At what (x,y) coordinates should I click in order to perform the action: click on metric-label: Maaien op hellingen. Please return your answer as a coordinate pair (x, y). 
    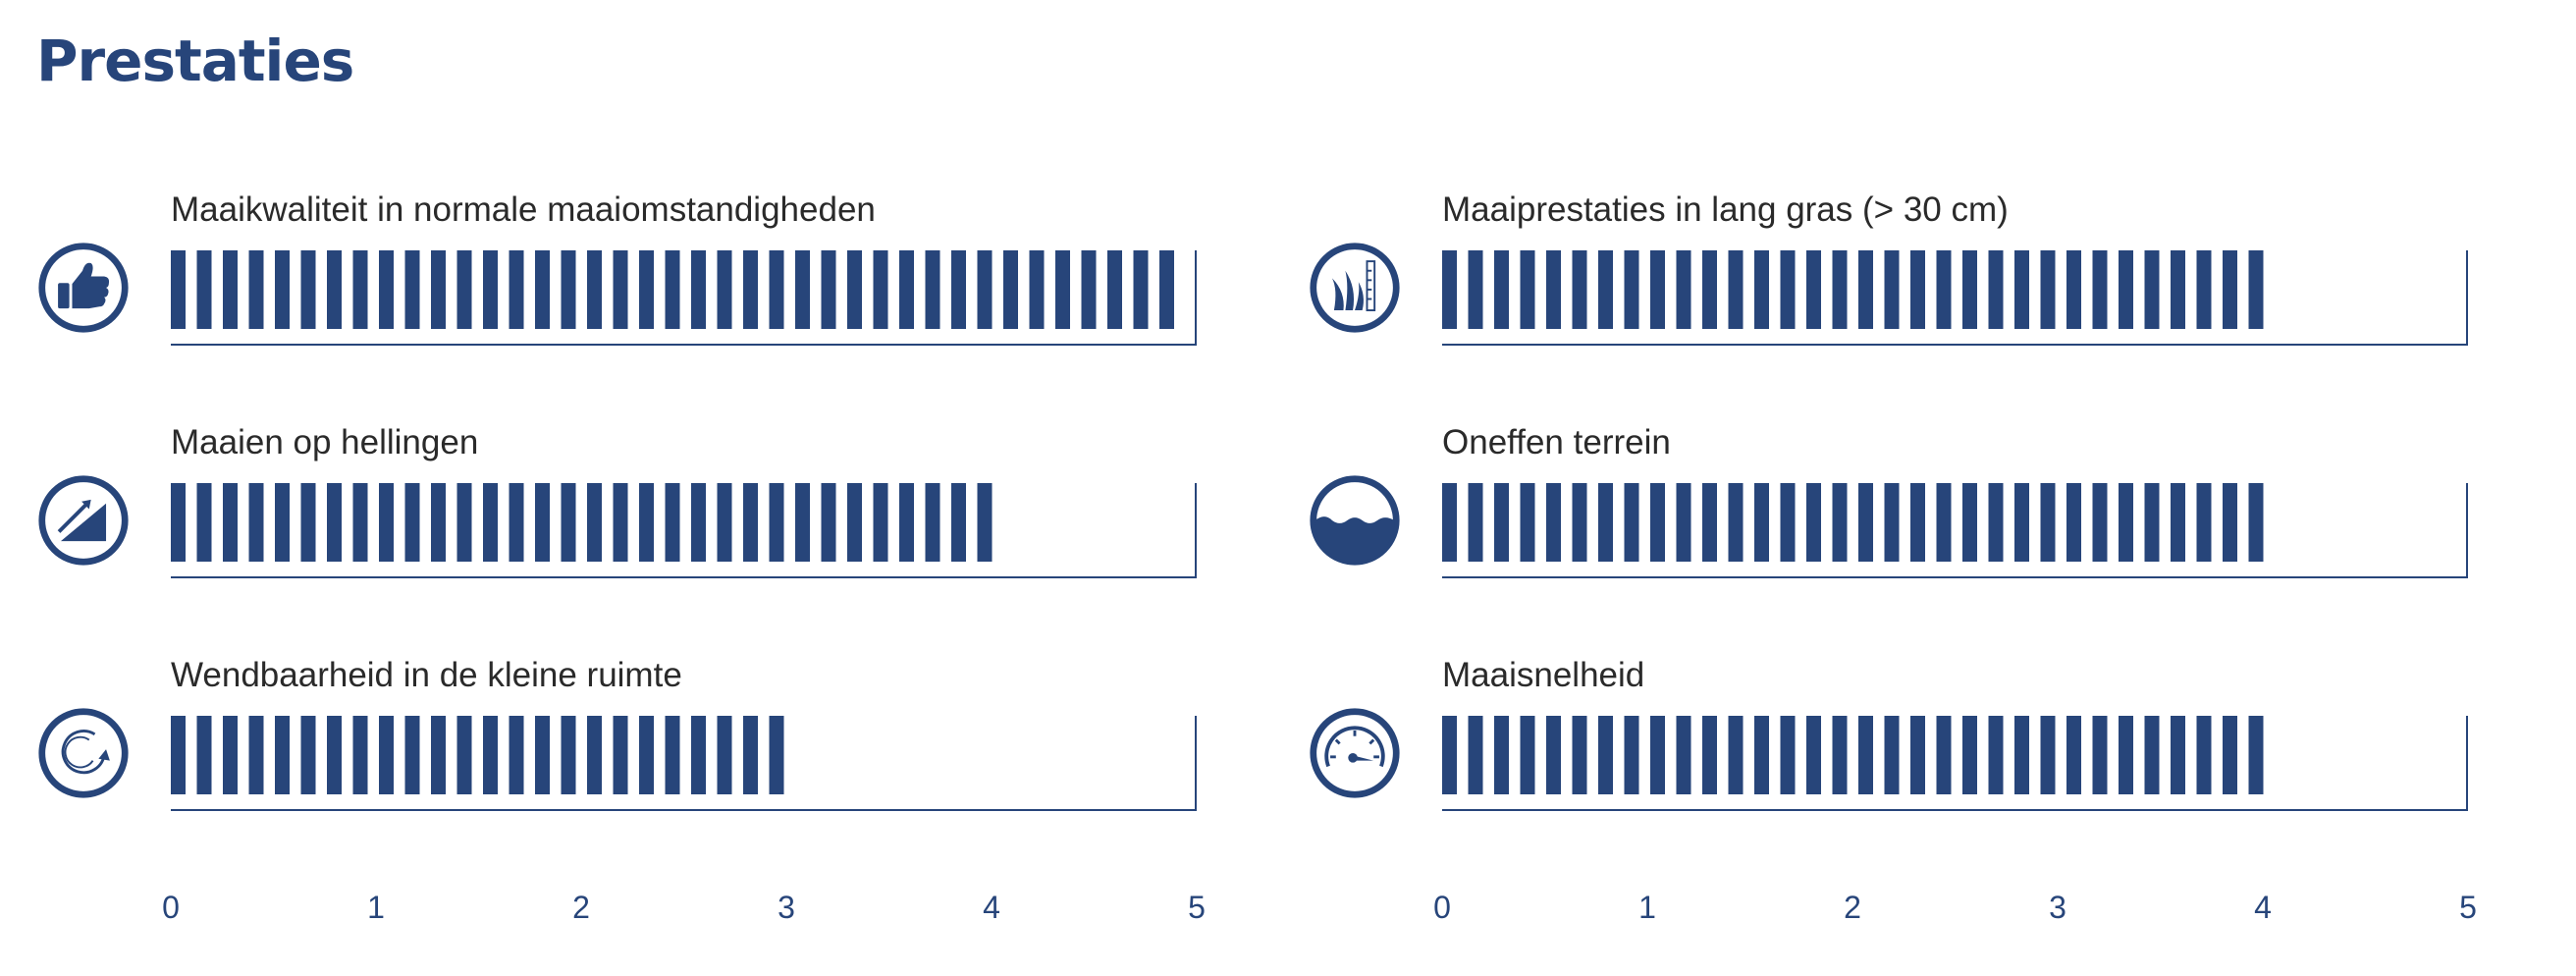
    Looking at the image, I should click on (325, 442).